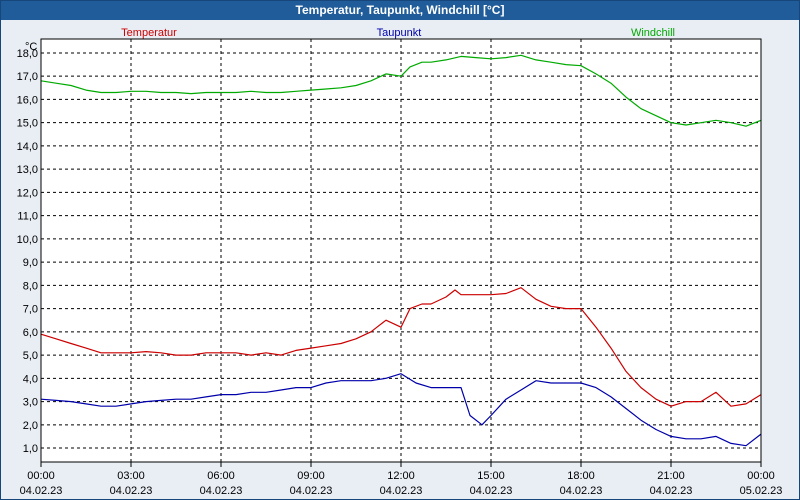  What do you see at coordinates (581, 476) in the screenshot?
I see `x-tick-time: 18:00` at bounding box center [581, 476].